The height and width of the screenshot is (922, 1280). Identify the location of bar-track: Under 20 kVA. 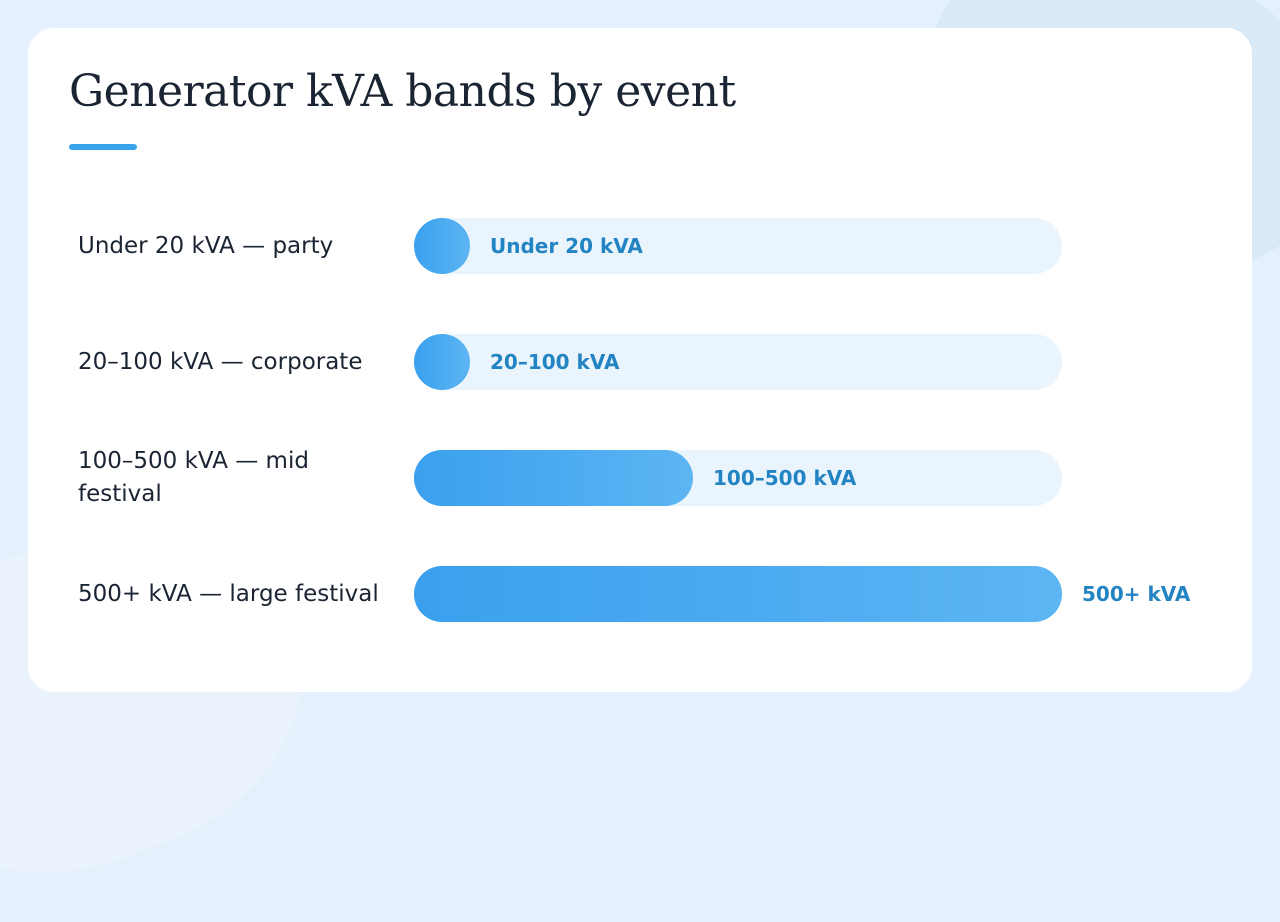
(738, 246).